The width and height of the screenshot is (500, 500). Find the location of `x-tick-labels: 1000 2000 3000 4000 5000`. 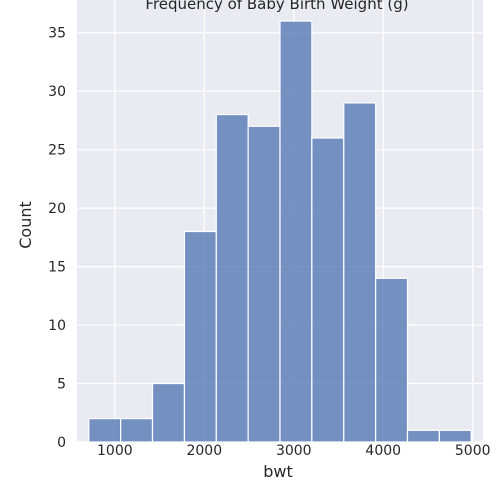

x-tick-labels: 1000 2000 3000 4000 5000 is located at coordinates (294, 451).